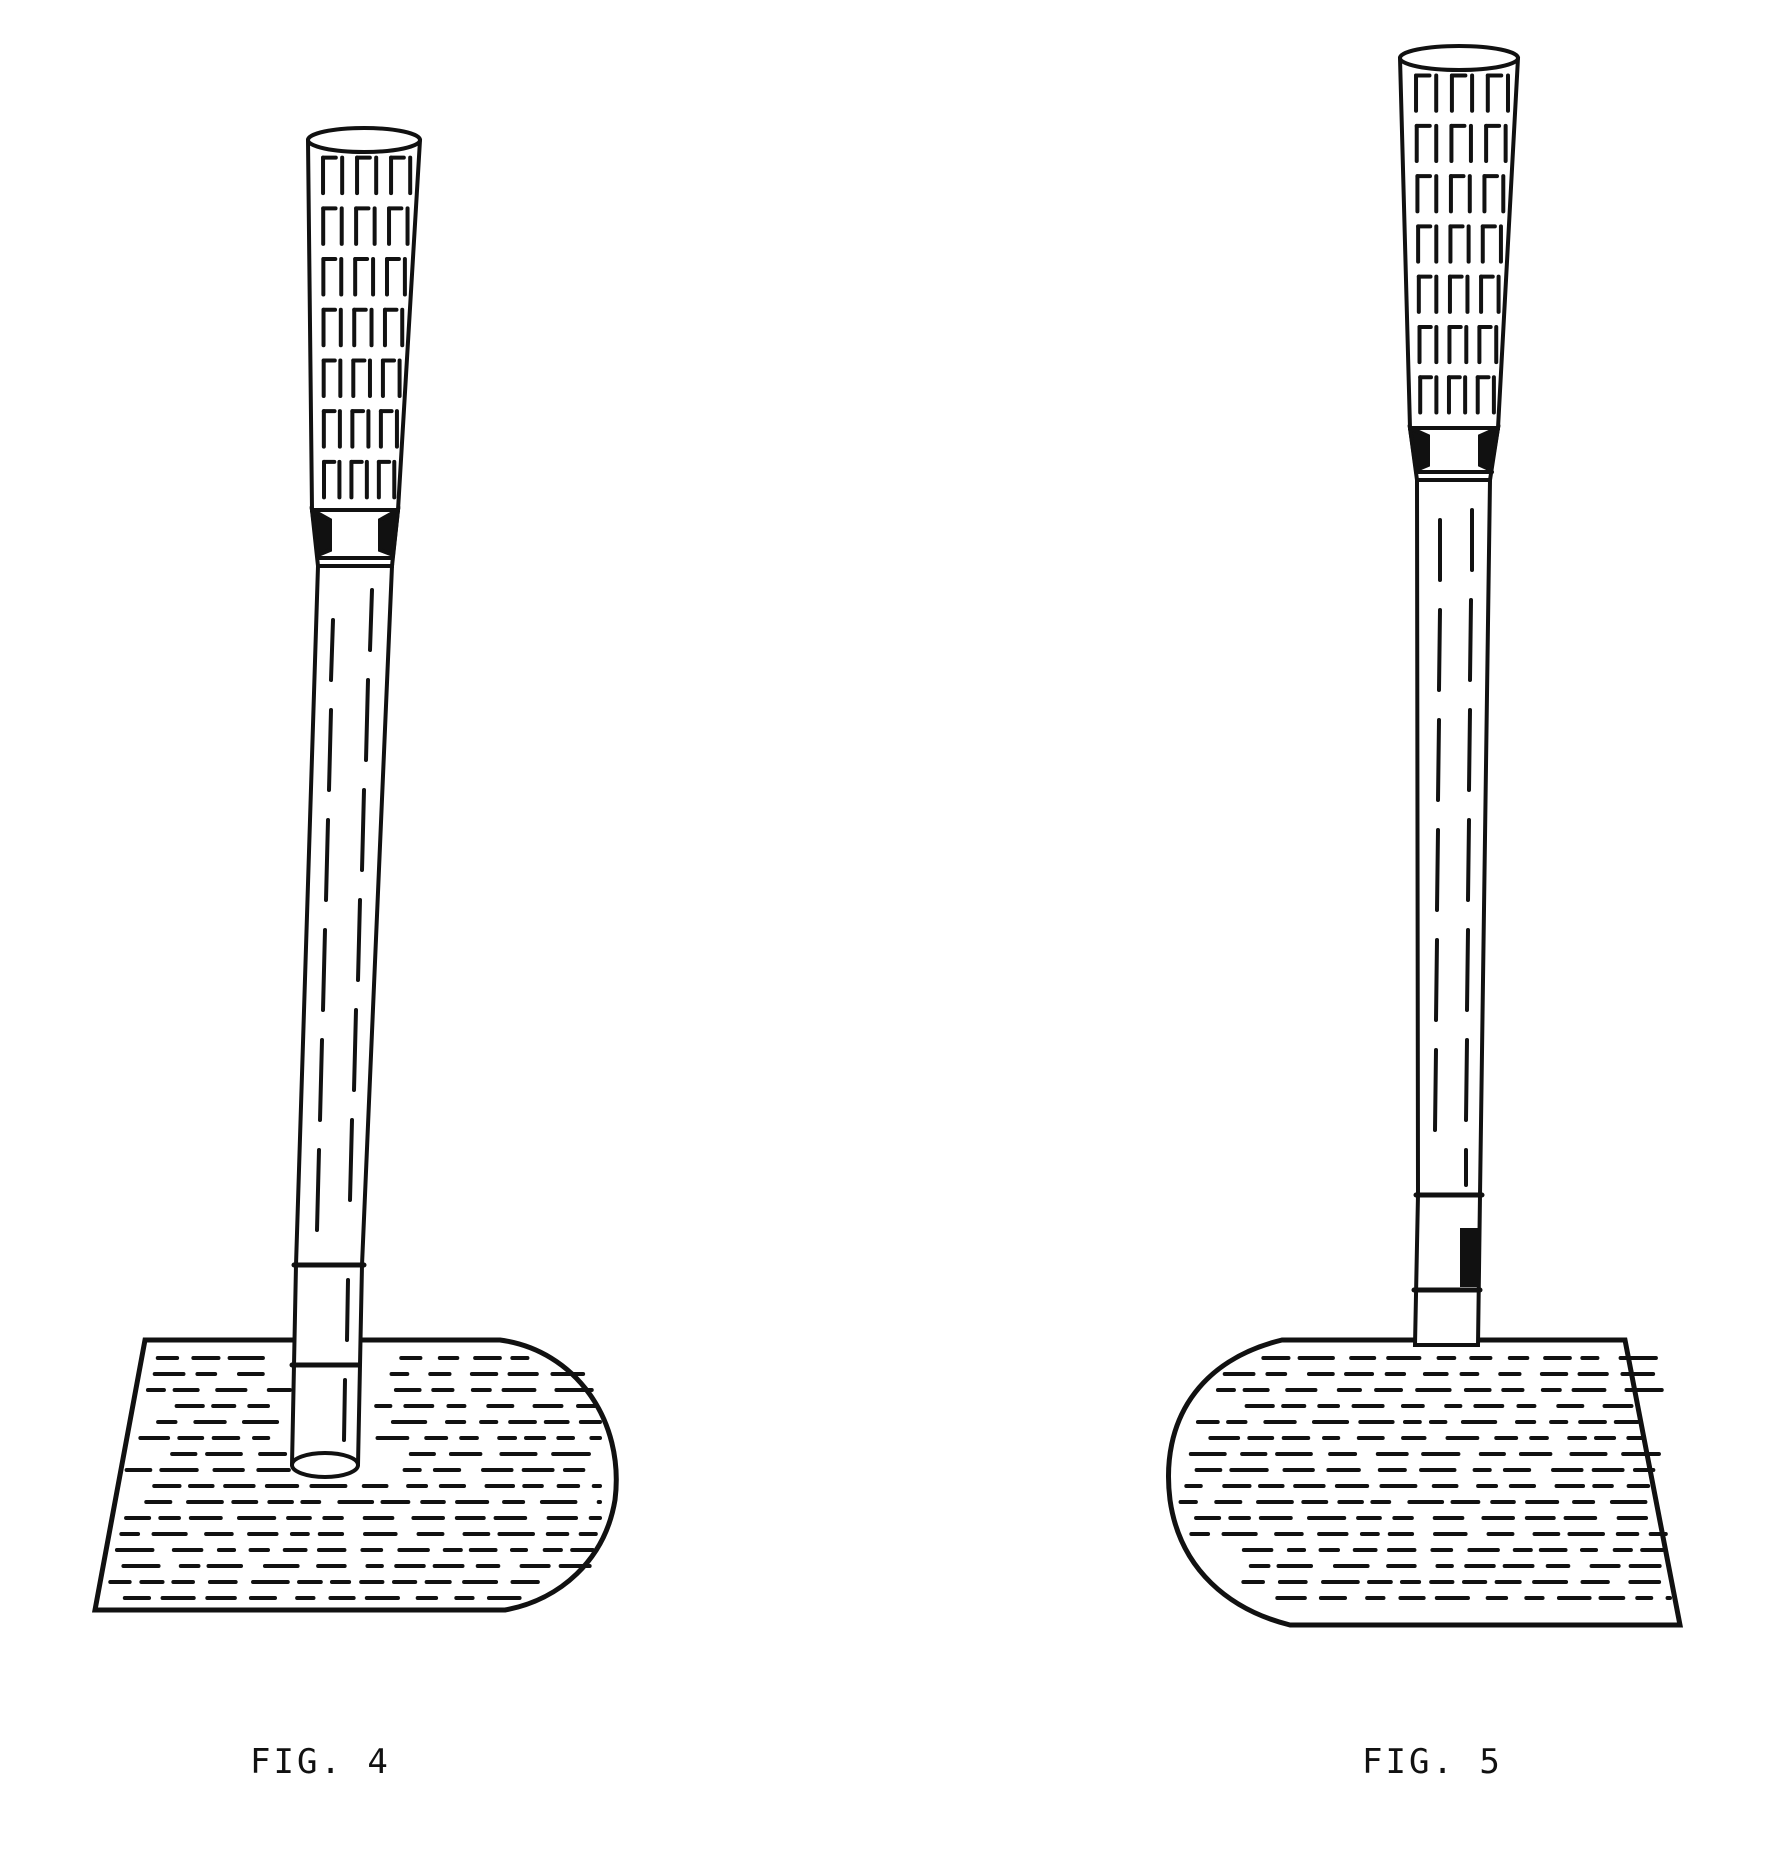 The image size is (1778, 1857). What do you see at coordinates (355, 538) in the screenshot?
I see `fig4-collar` at bounding box center [355, 538].